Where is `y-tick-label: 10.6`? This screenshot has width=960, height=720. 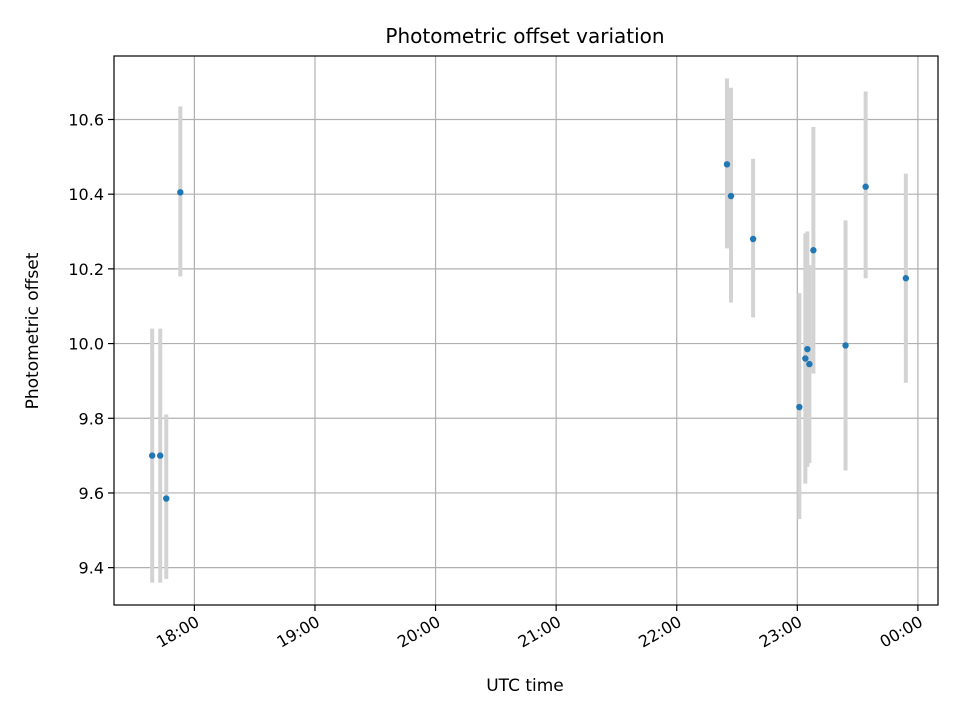 y-tick-label: 10.6 is located at coordinates (86, 119).